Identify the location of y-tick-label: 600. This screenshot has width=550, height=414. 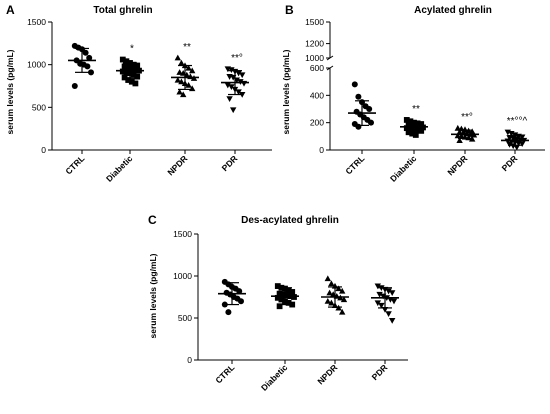
(317, 68).